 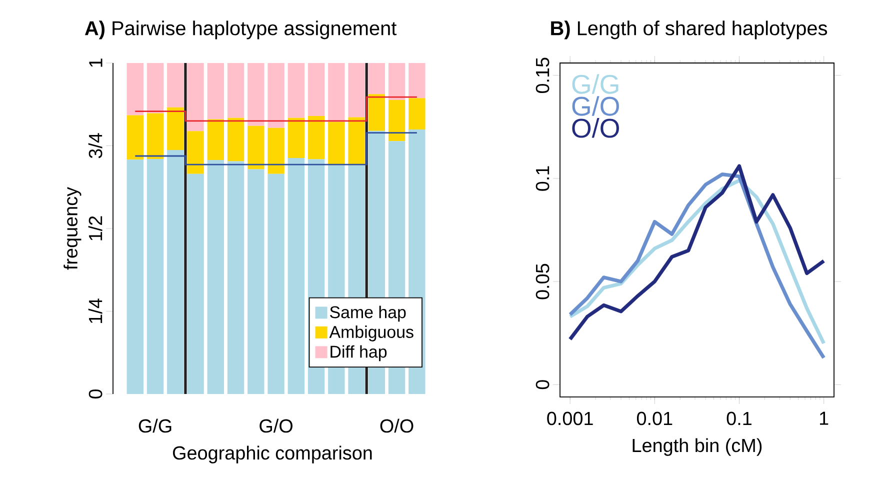 I want to click on legend-label: Ambiguous, so click(x=371, y=334).